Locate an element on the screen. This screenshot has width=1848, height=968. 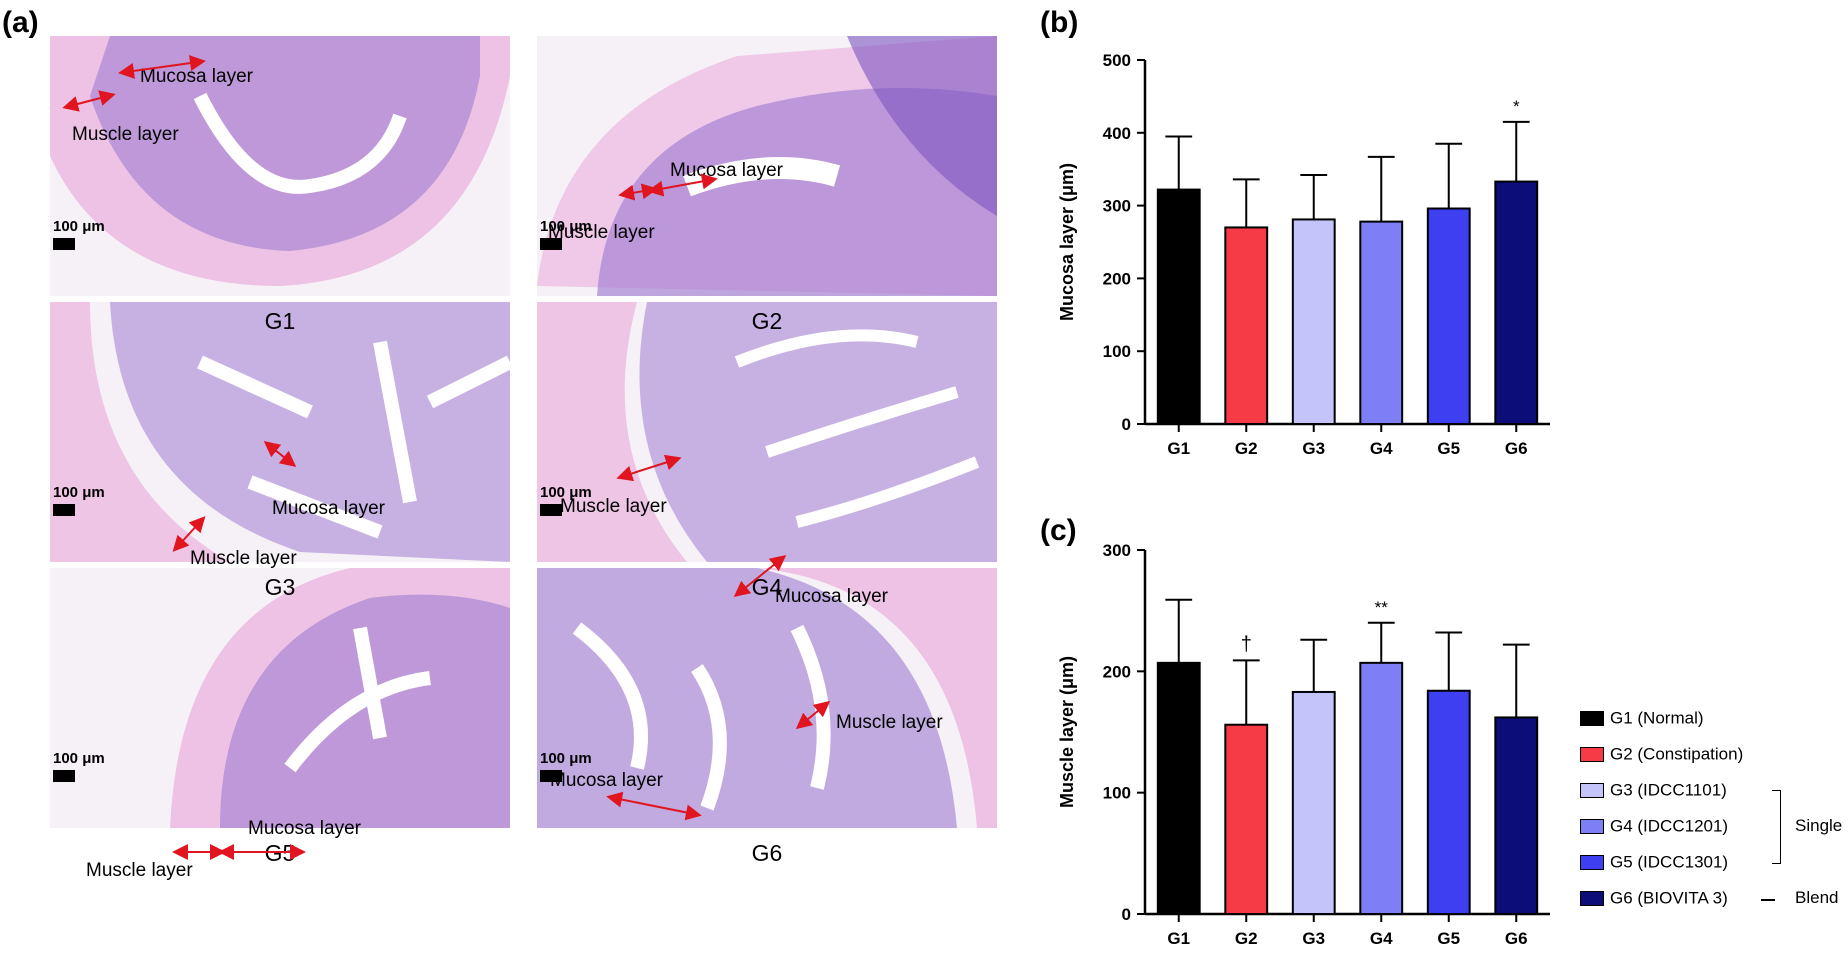
single-bracket is located at coordinates (1776, 827).